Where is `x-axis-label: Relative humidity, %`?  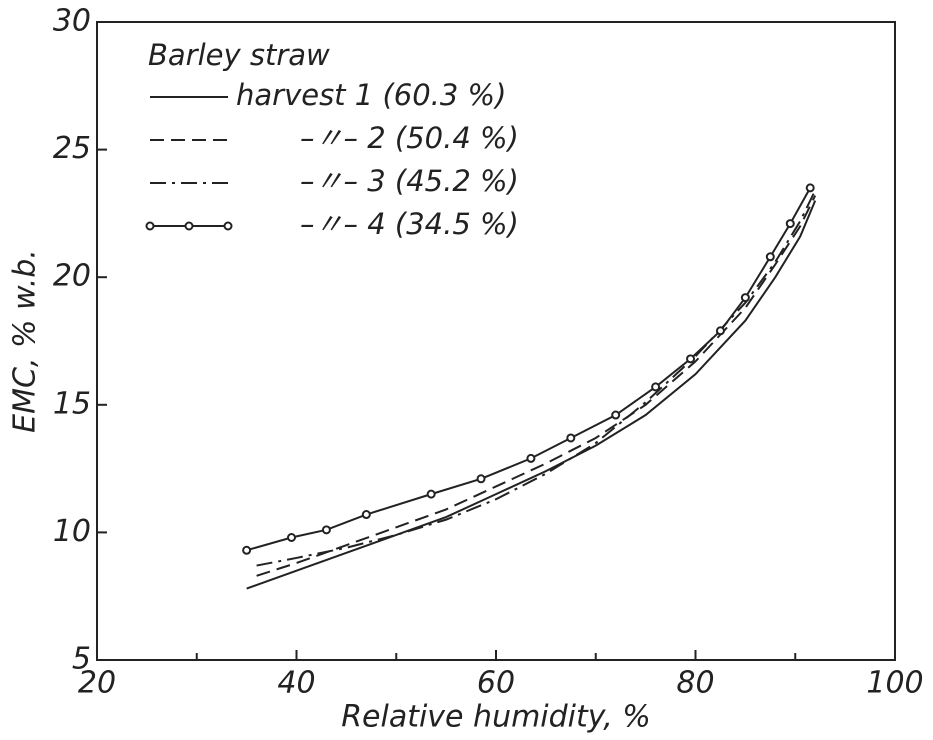 x-axis-label: Relative humidity, % is located at coordinates (496, 717).